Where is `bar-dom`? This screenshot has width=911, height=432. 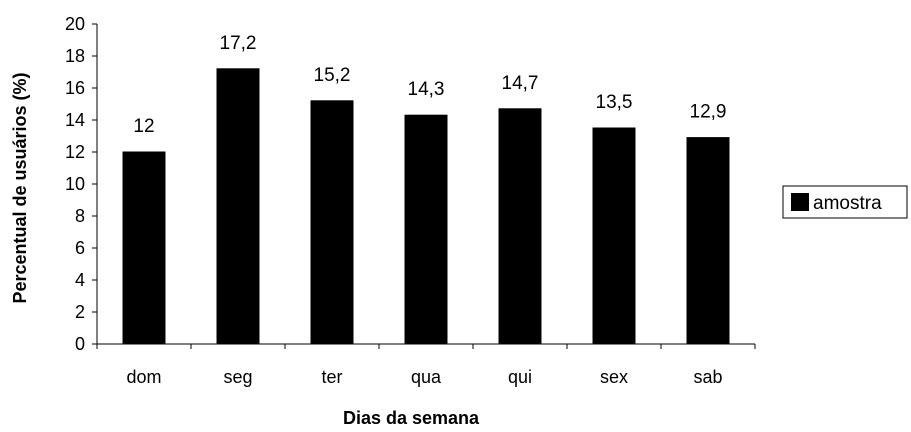
bar-dom is located at coordinates (144, 248).